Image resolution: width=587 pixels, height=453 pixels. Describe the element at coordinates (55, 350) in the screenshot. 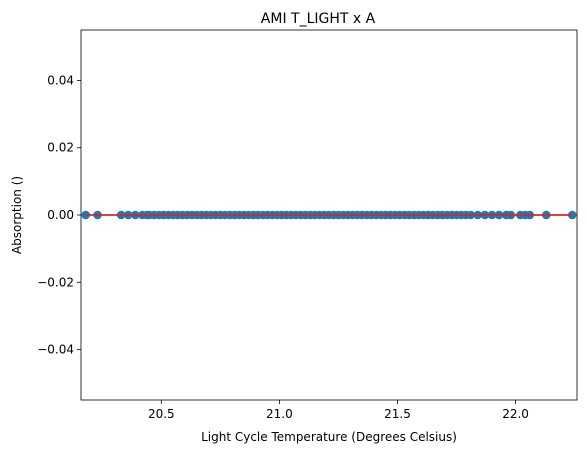

I see `y-tick-label: −0.04` at that location.